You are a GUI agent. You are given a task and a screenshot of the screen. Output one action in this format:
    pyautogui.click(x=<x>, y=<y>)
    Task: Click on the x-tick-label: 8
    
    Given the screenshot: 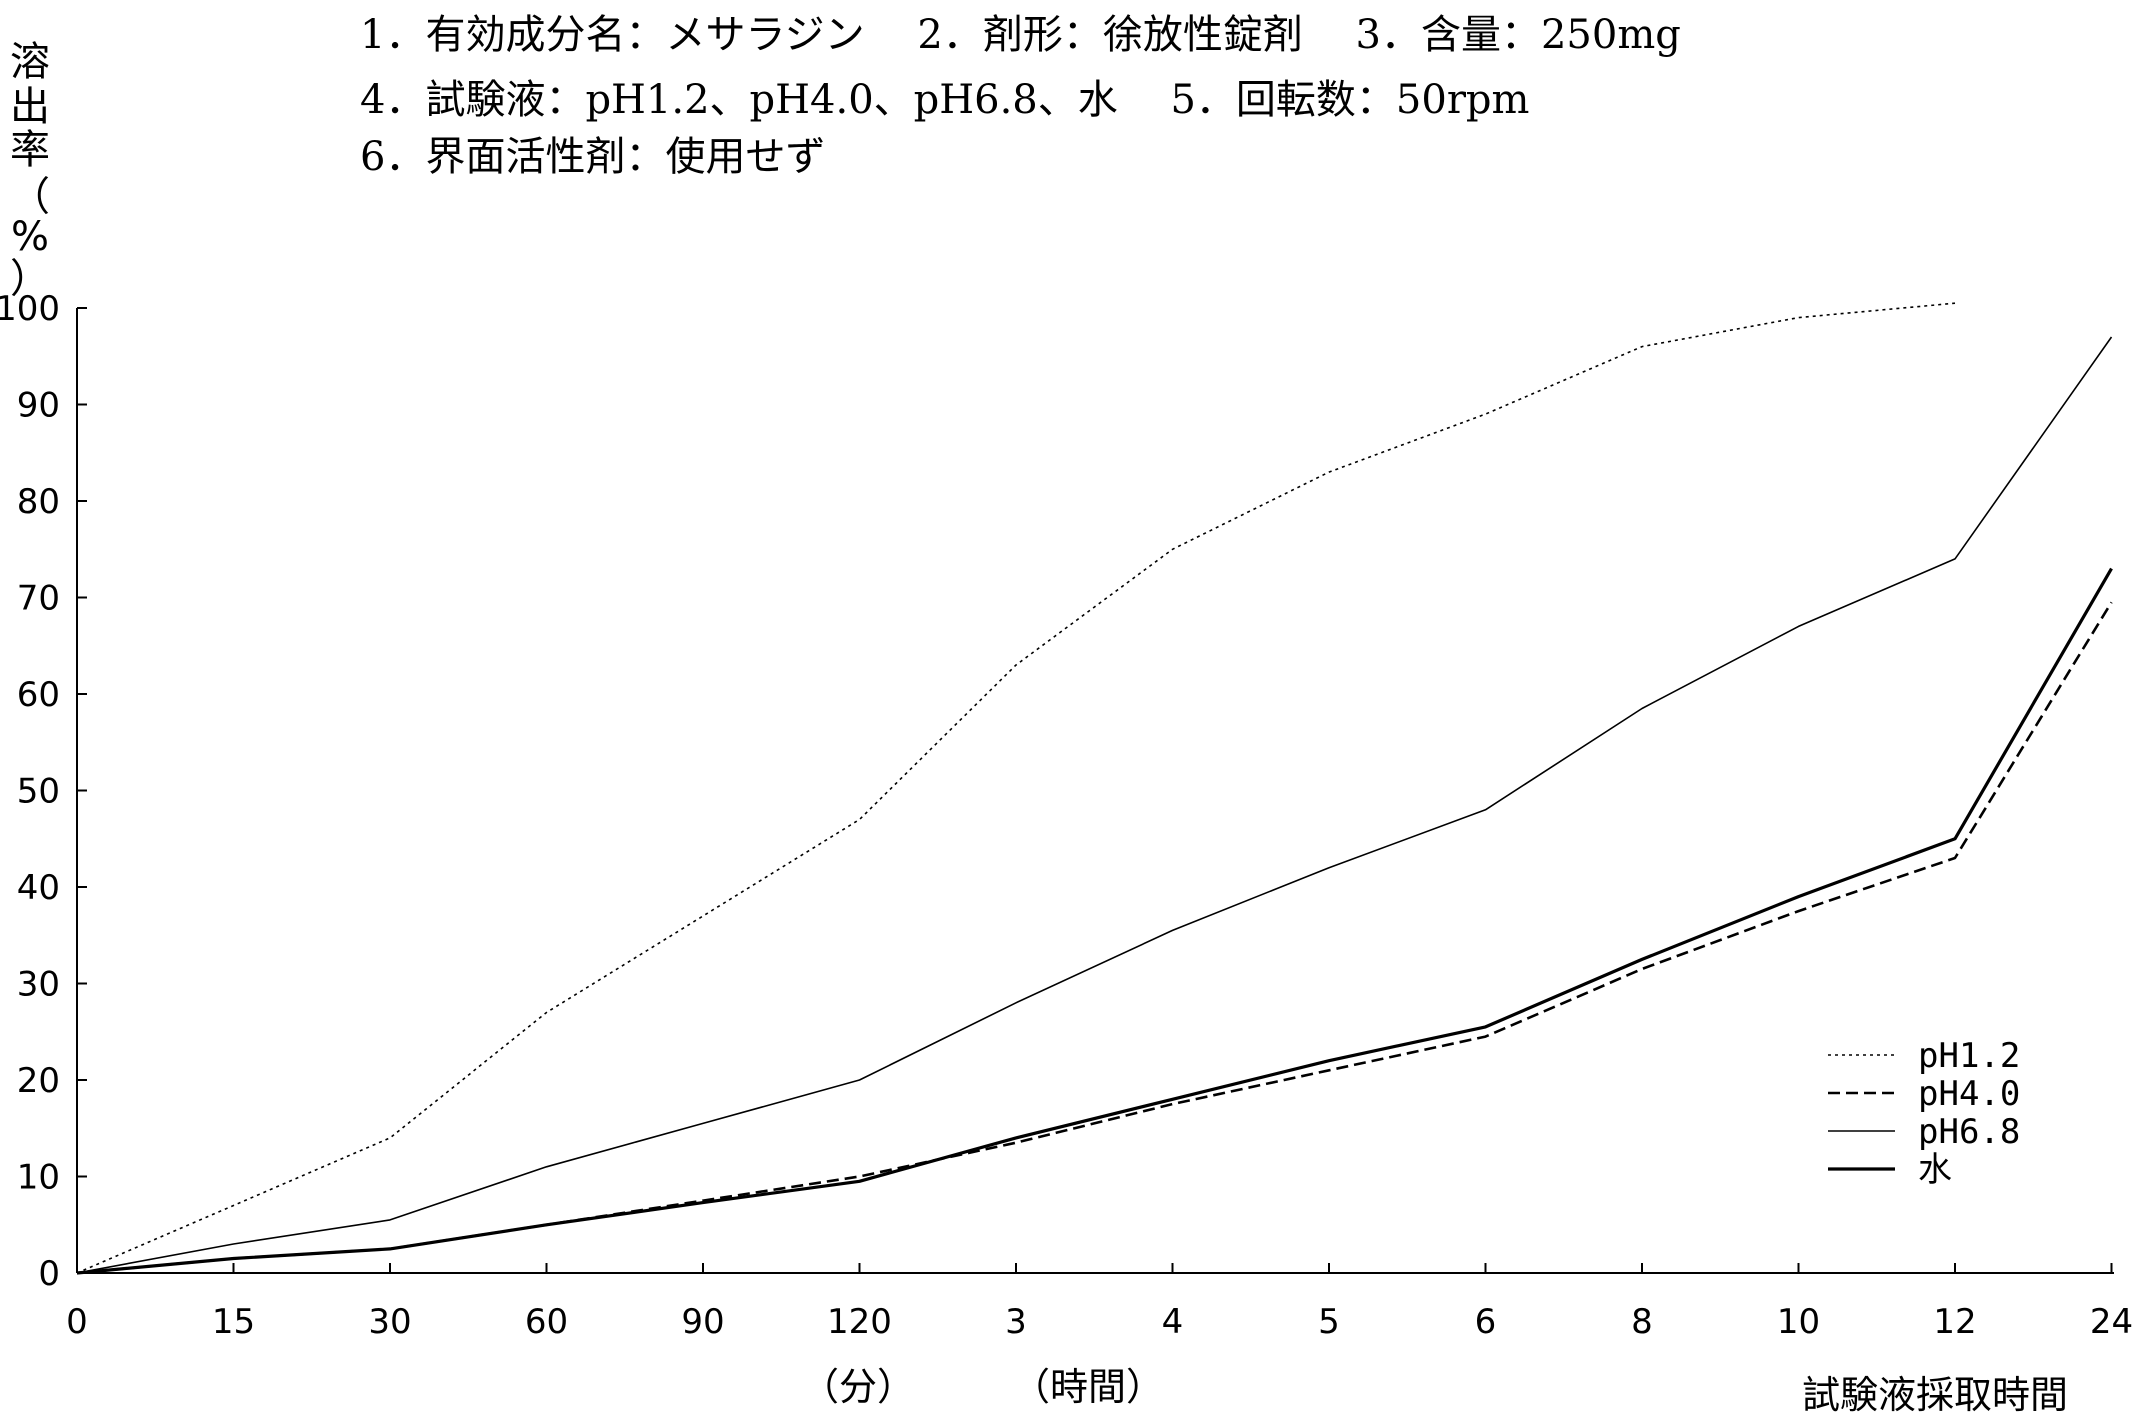 What is the action you would take?
    pyautogui.click(x=1642, y=1322)
    